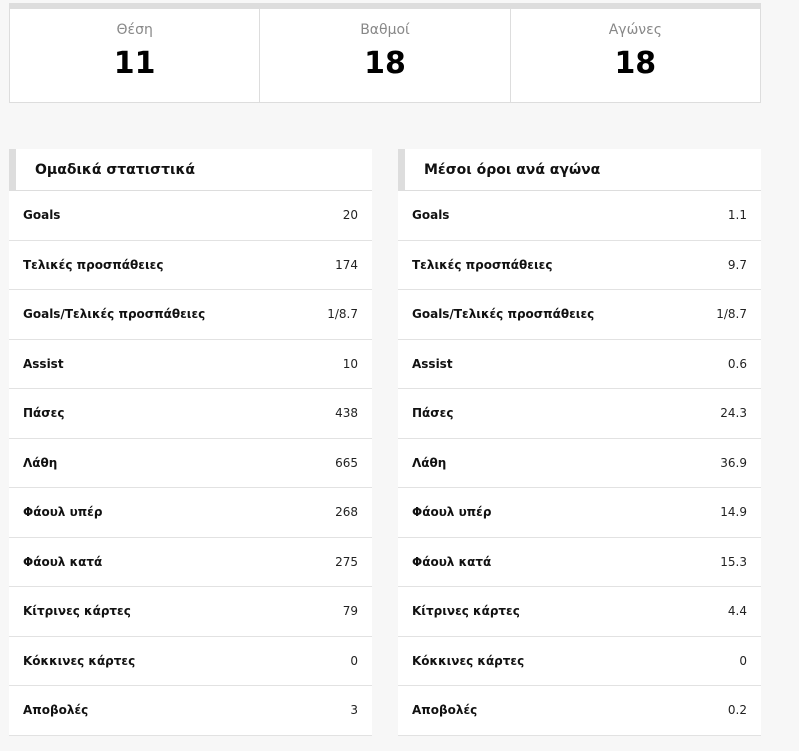 This screenshot has width=799, height=751. Describe the element at coordinates (190, 711) in the screenshot. I see `stat-row: Αποβολές 3` at that location.